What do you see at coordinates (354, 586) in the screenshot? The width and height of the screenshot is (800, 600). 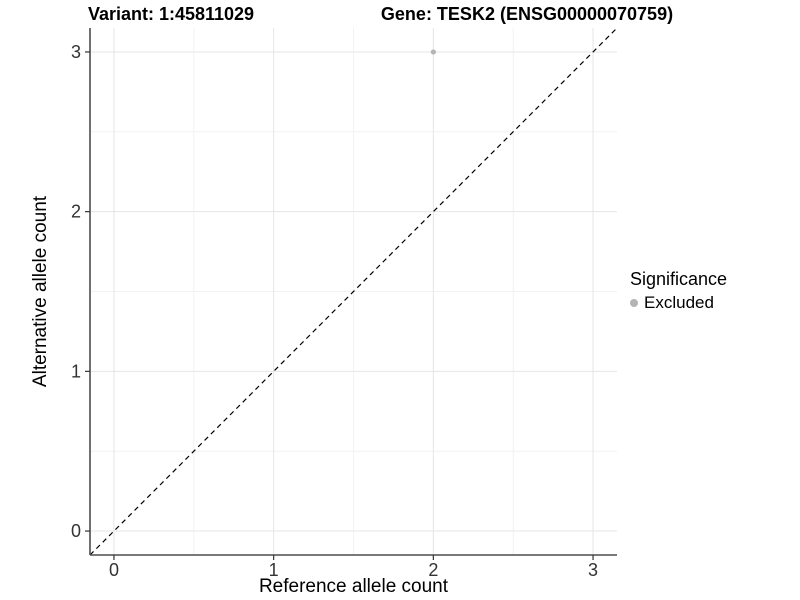 I see `x-axis-title: Reference allele count` at bounding box center [354, 586].